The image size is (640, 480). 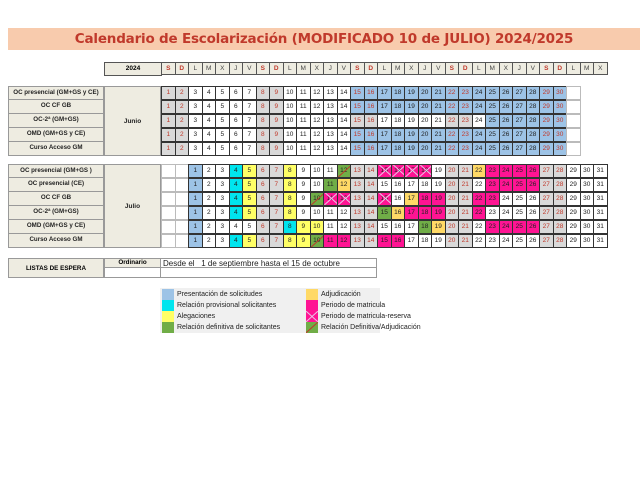 I want to click on row-label: OC CF GB, so click(x=56, y=199).